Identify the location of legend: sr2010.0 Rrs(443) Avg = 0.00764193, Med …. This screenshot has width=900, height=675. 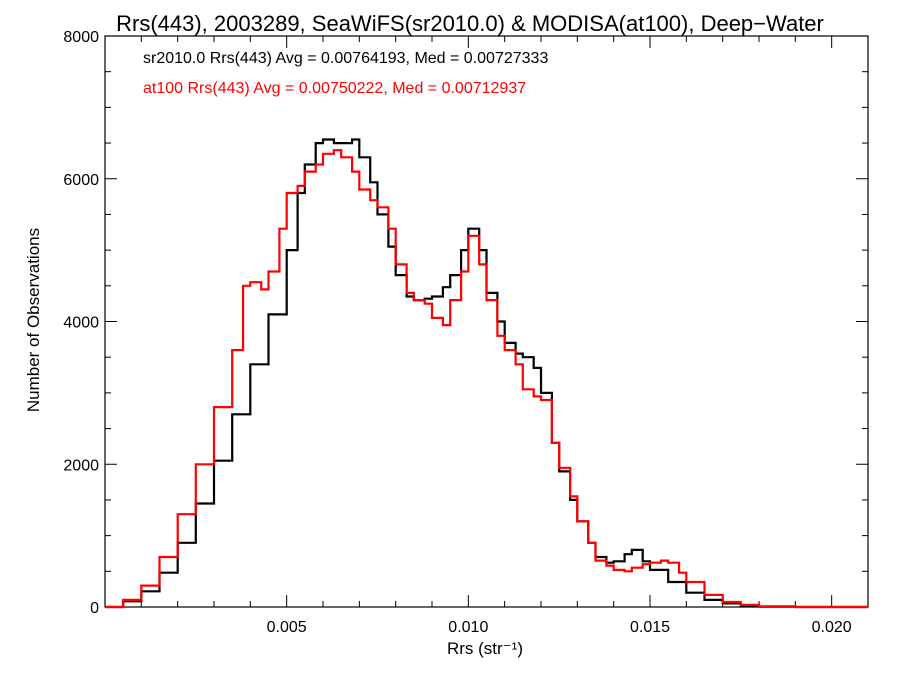
(345, 73).